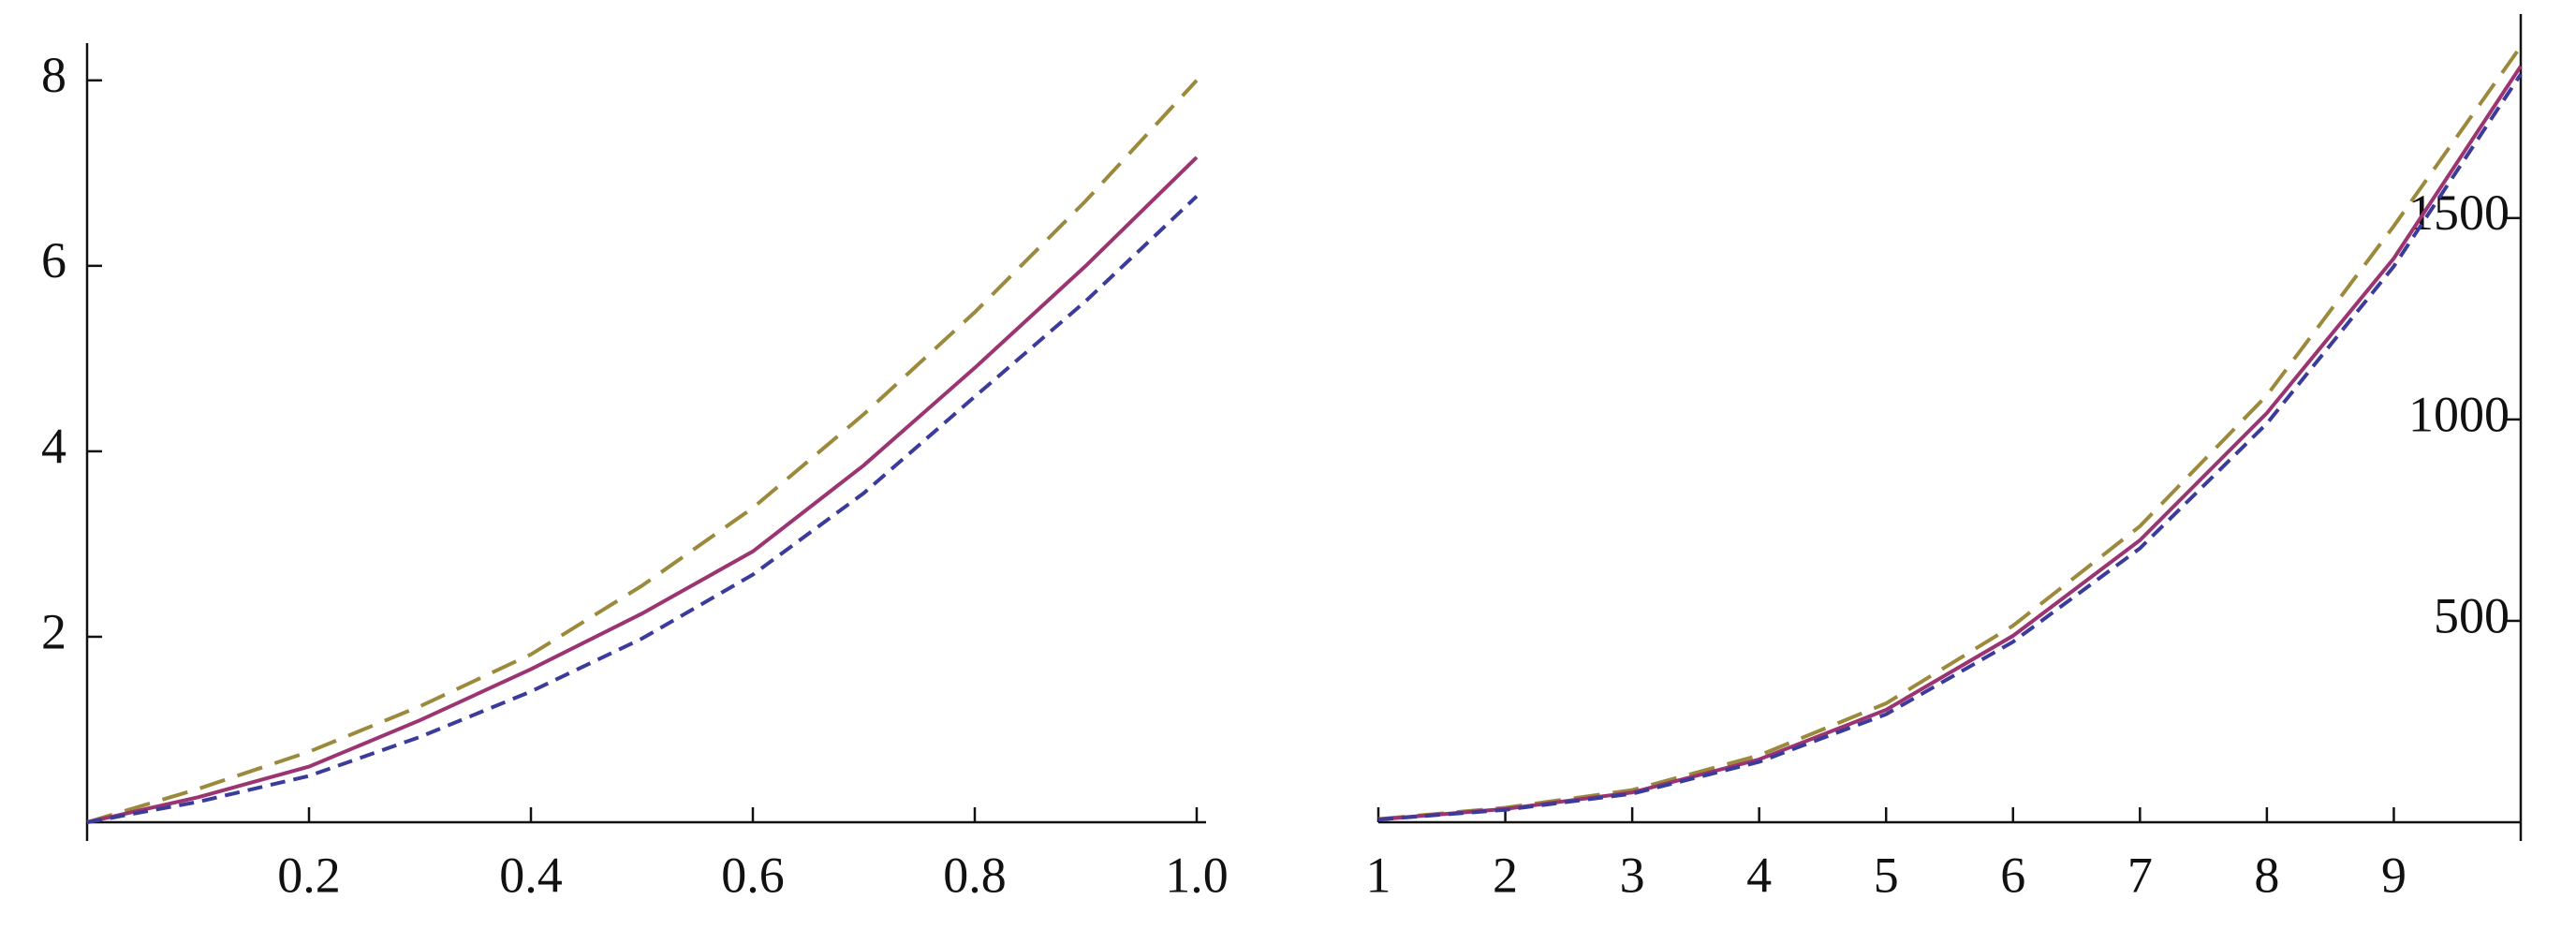 Image resolution: width=2576 pixels, height=944 pixels. Describe the element at coordinates (975, 875) in the screenshot. I see `x-tick-label: 0.8` at that location.